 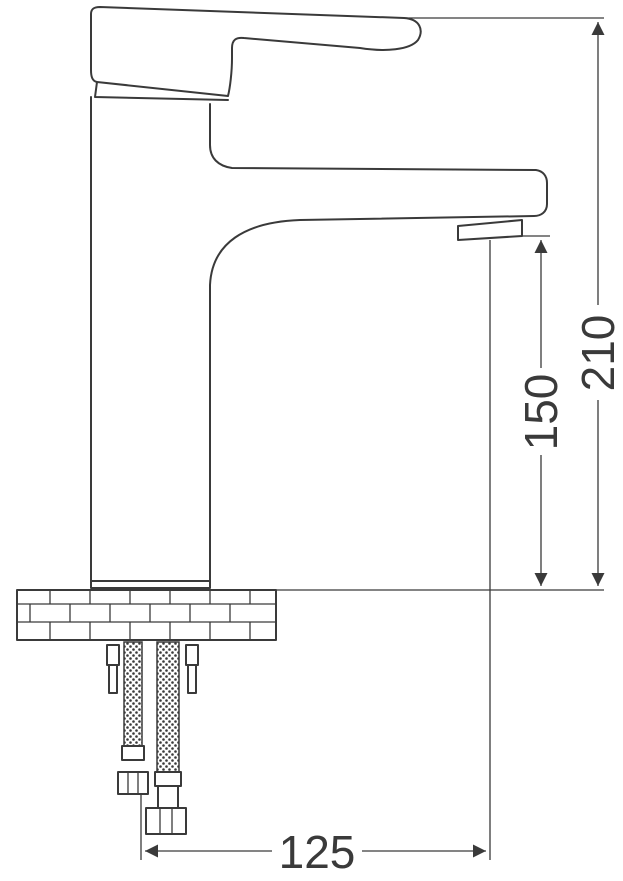 I want to click on aerator, so click(x=490, y=230).